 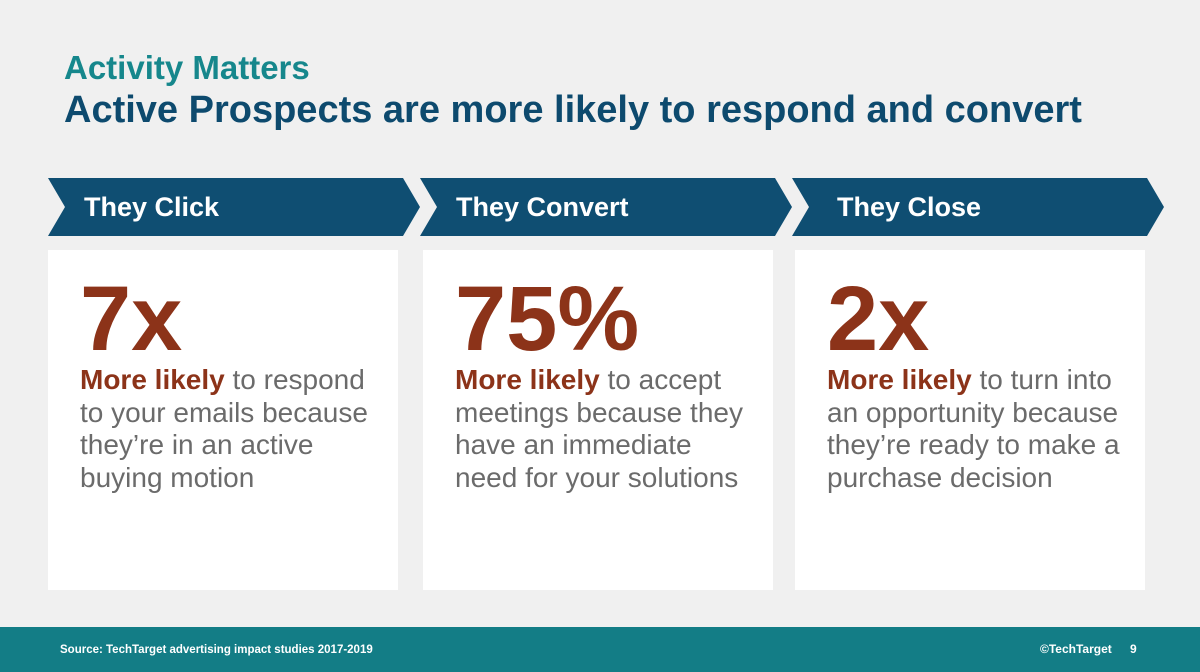 What do you see at coordinates (1076, 649) in the screenshot?
I see `copyright-text: ©TechTarget` at bounding box center [1076, 649].